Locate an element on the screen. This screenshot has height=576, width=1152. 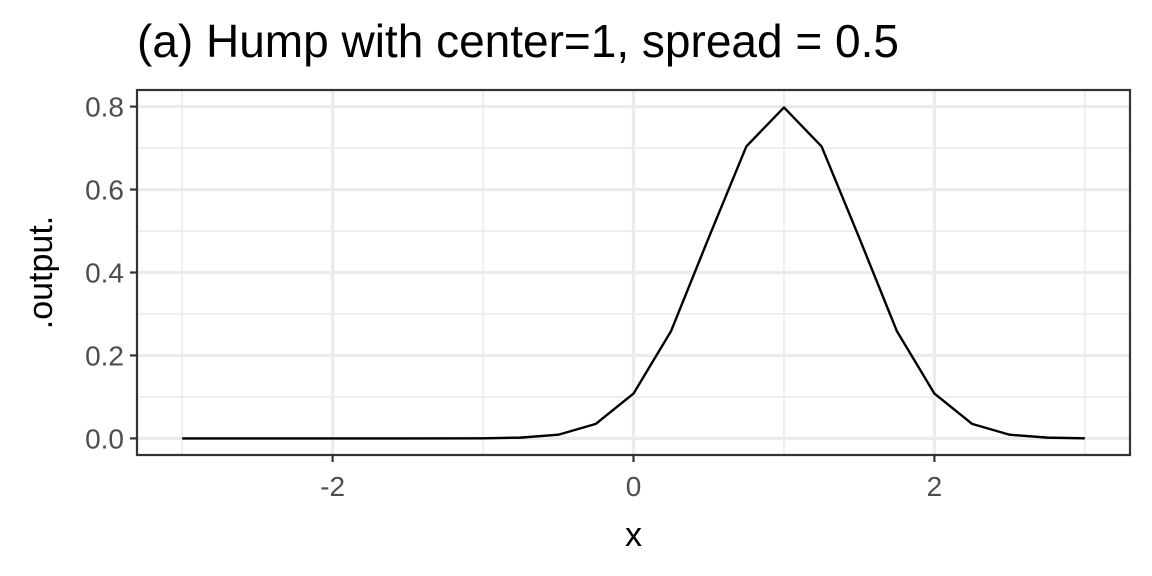
x-tick-label: -2 is located at coordinates (332, 486).